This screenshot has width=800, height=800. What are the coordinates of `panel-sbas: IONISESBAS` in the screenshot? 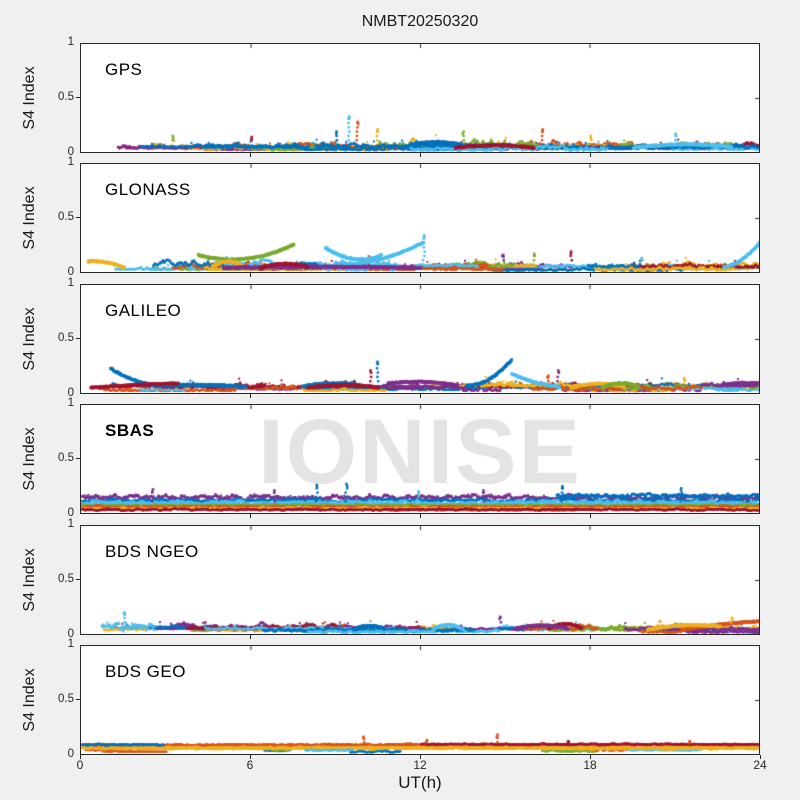 It's located at (420, 459).